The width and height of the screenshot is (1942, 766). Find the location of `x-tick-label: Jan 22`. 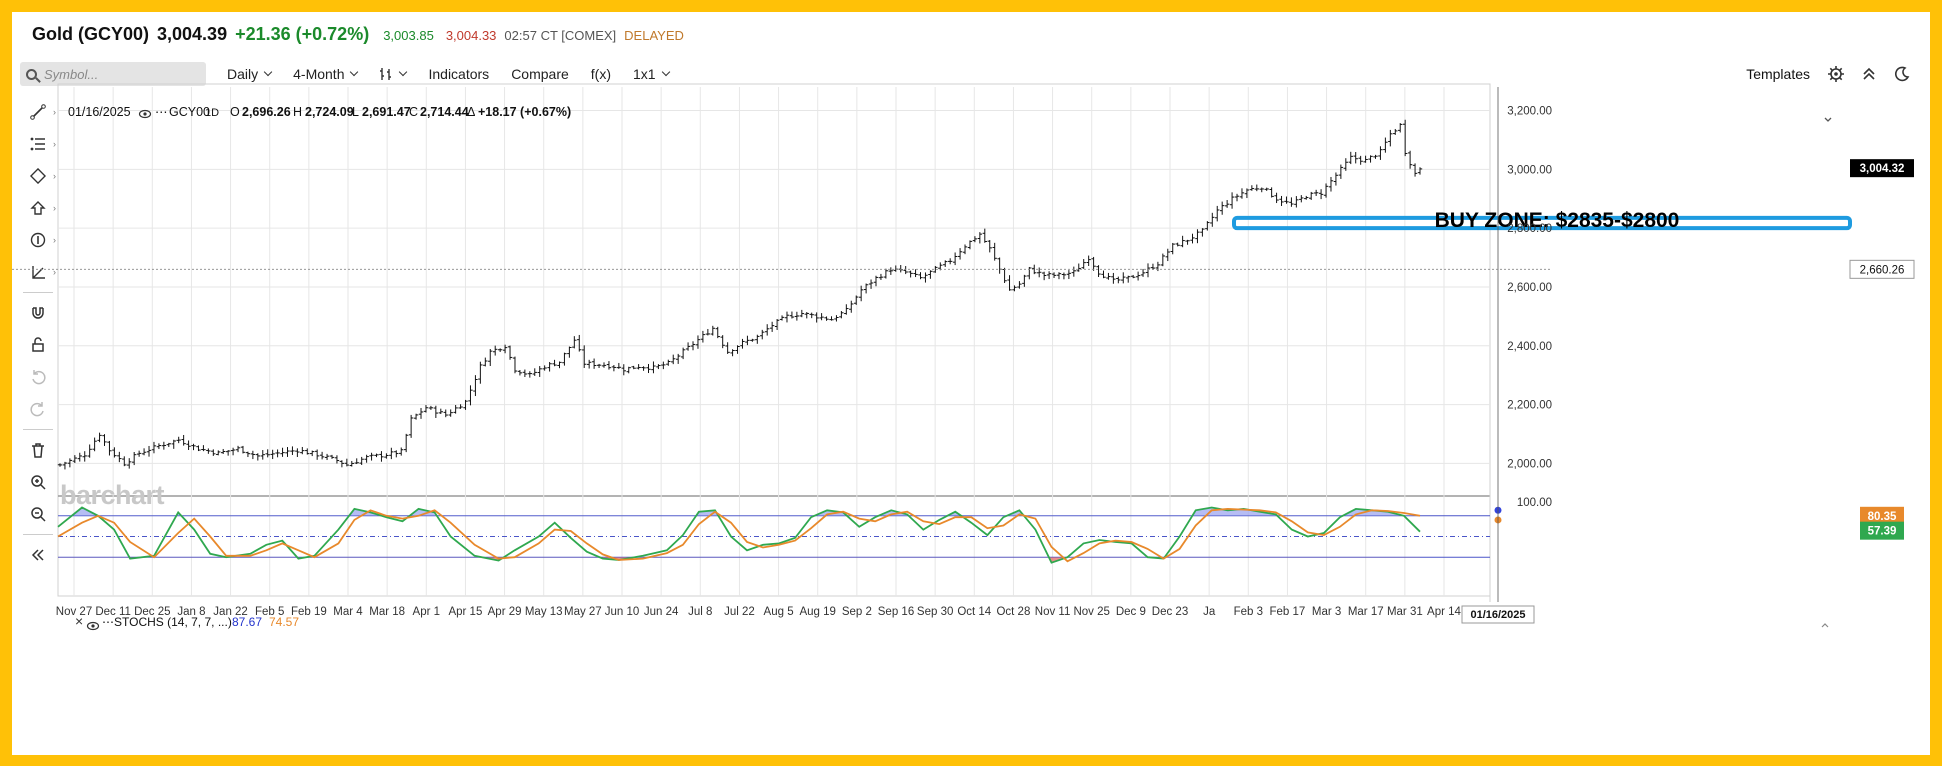

x-tick-label: Jan 22 is located at coordinates (230, 612).